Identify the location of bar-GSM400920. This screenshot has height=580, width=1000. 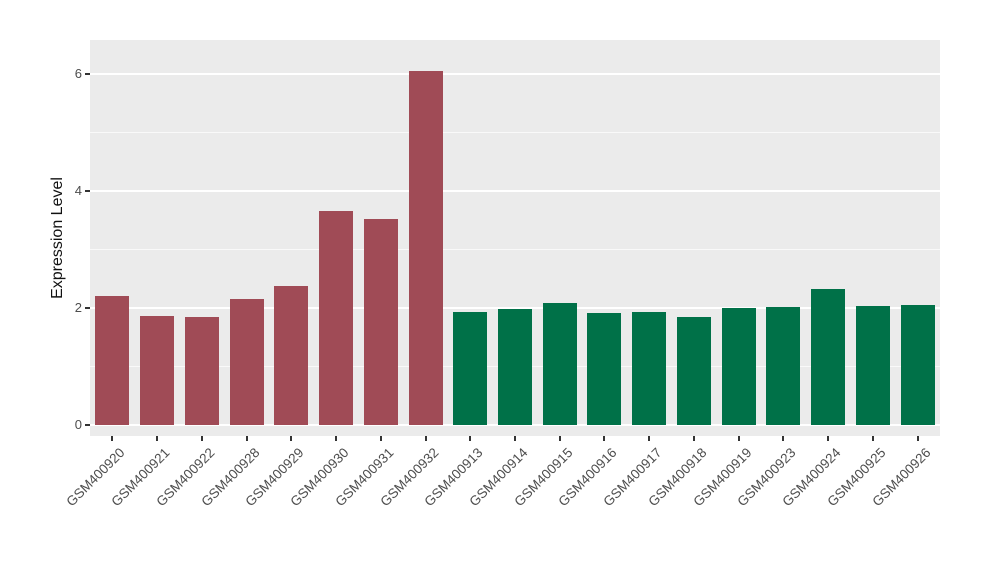
(112, 360).